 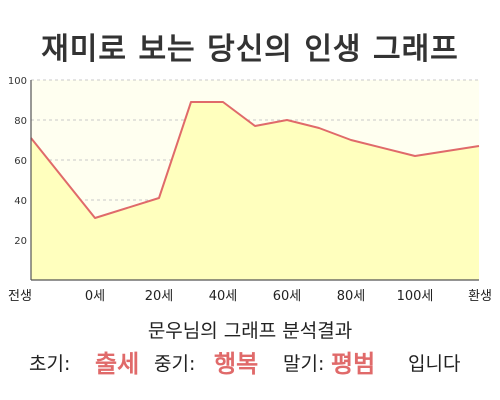 What do you see at coordinates (50, 364) in the screenshot?
I see `early-label: 초기:` at bounding box center [50, 364].